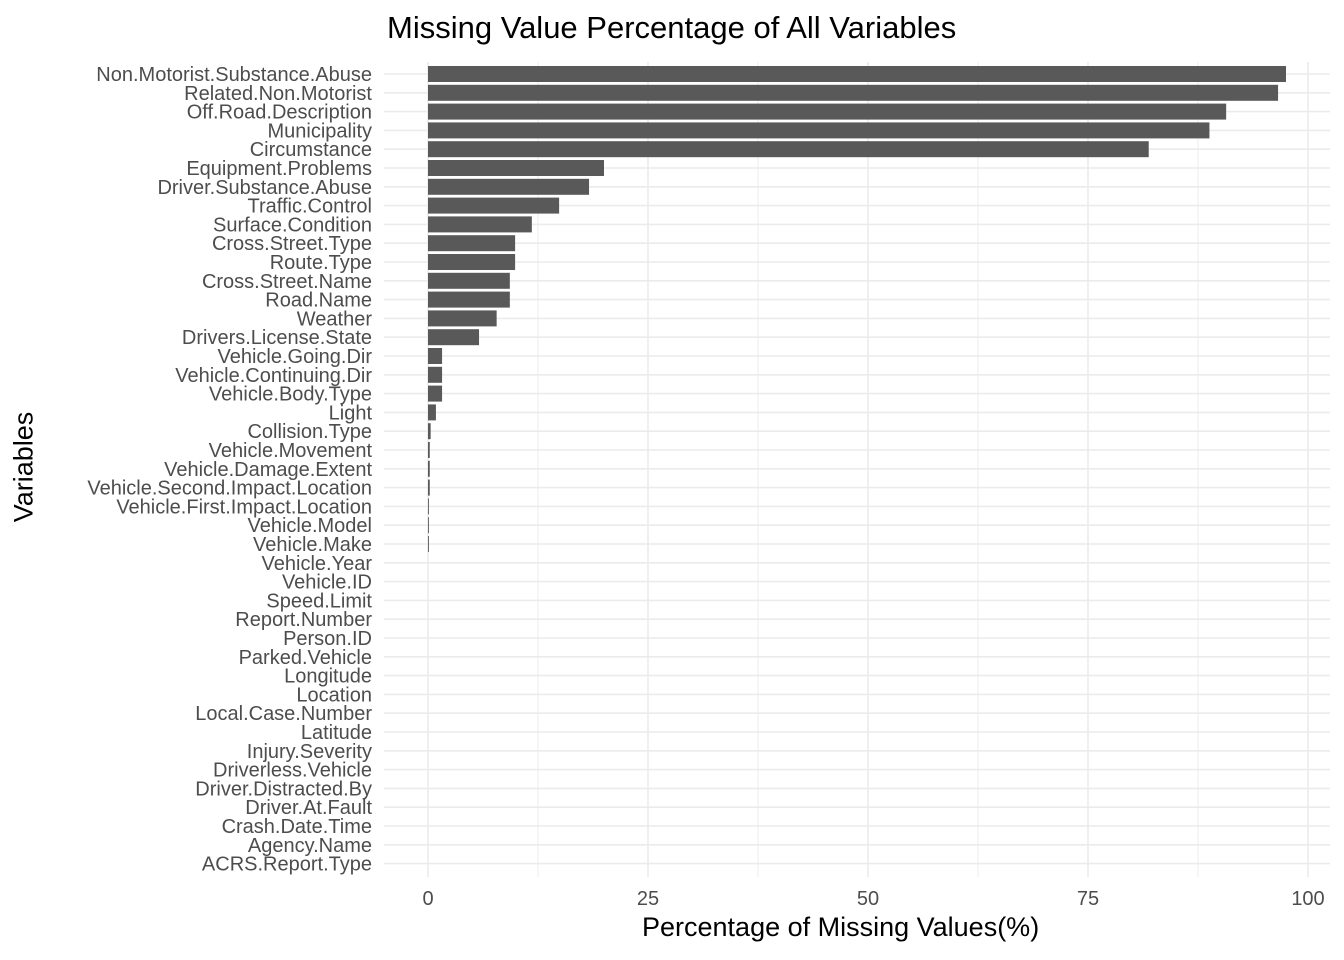  I want to click on y-tick-label: Location, so click(334, 695).